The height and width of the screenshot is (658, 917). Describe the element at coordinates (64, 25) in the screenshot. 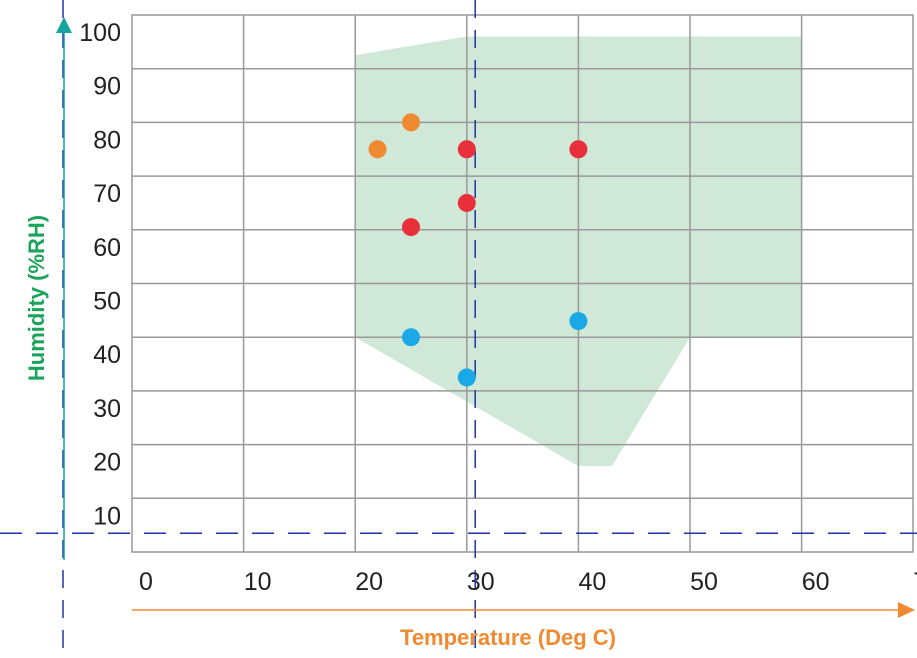

I see `y-axis-arrowhead` at that location.